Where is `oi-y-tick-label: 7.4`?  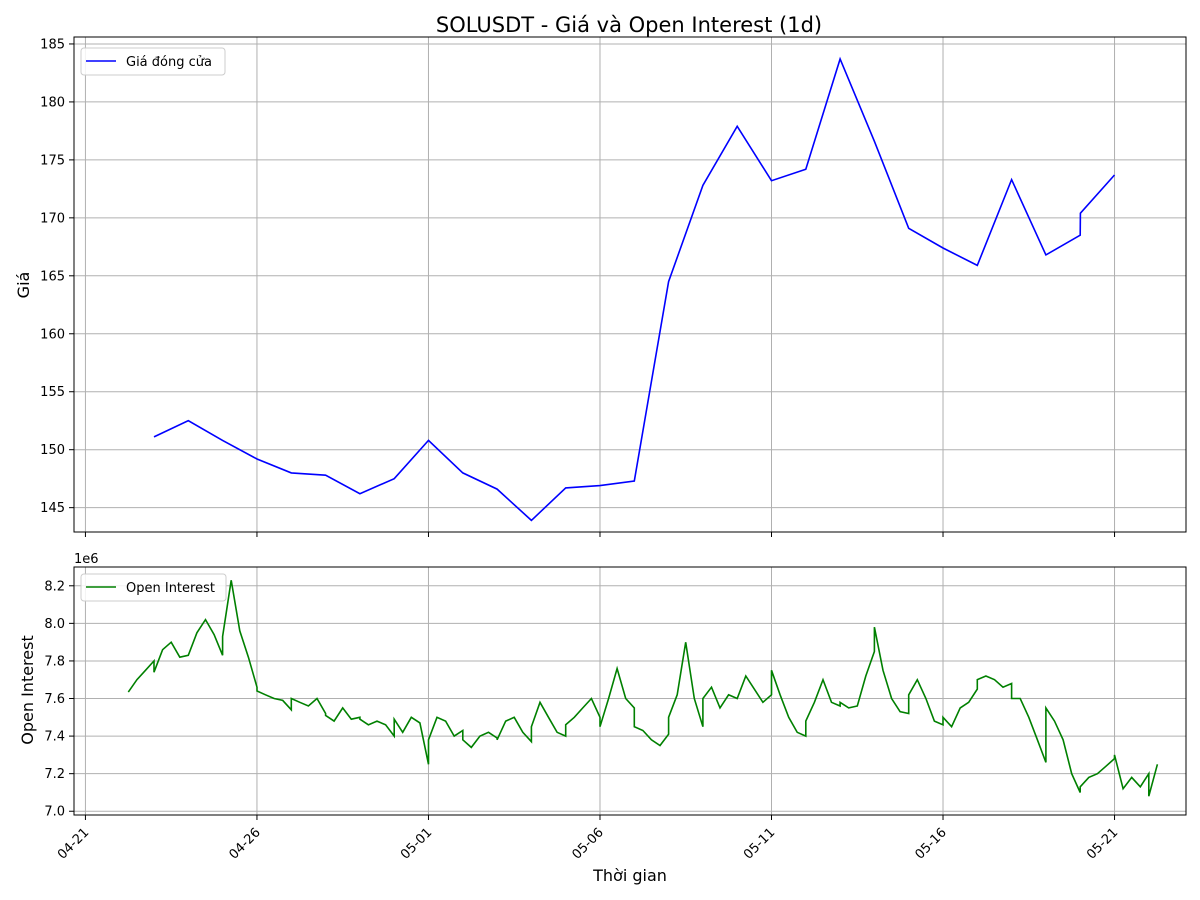 oi-y-tick-label: 7.4 is located at coordinates (54, 737).